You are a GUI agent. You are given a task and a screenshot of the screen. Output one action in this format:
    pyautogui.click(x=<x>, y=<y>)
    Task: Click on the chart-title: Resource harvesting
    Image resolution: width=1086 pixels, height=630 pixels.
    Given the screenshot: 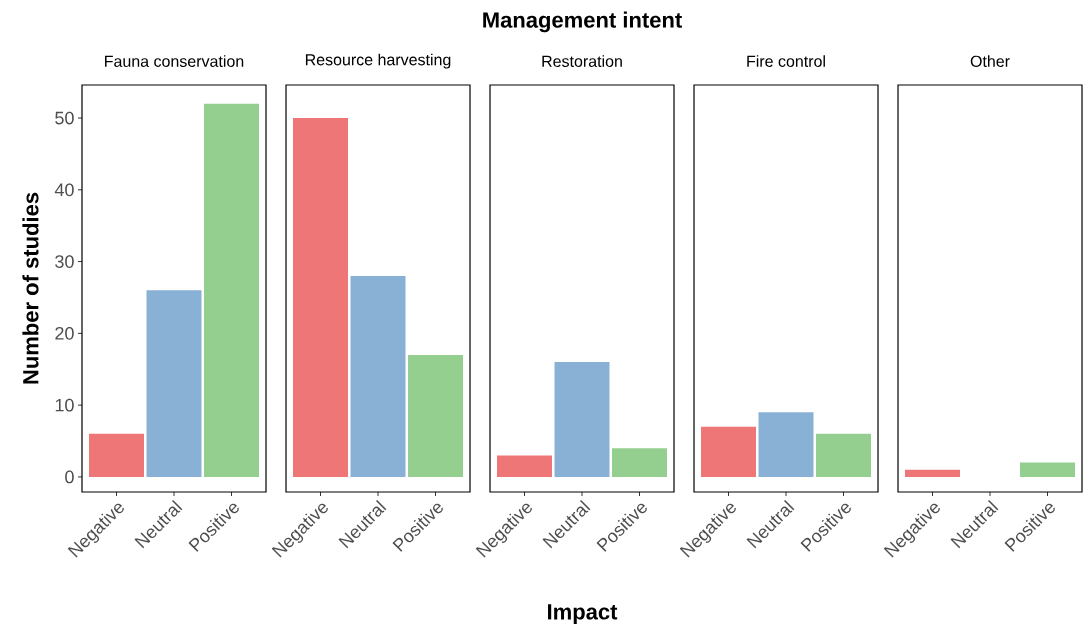 What is the action you would take?
    pyautogui.click(x=378, y=61)
    